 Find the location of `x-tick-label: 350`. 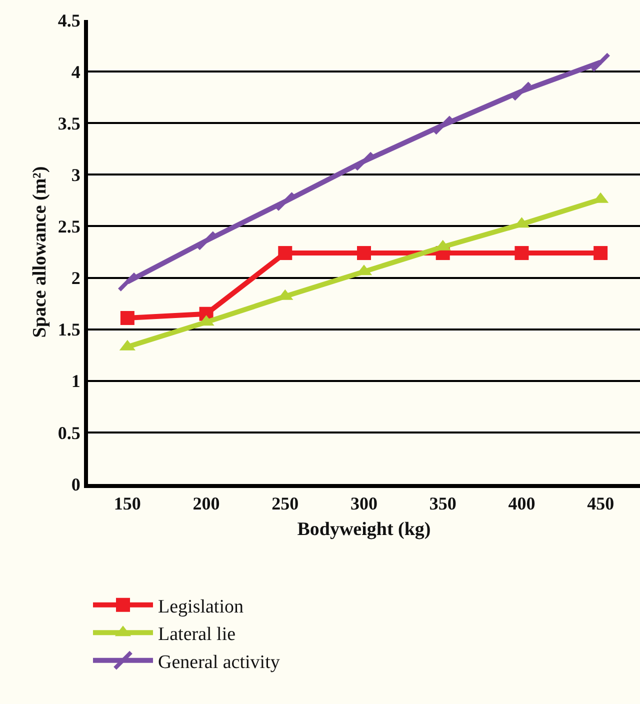

x-tick-label: 350 is located at coordinates (442, 504).